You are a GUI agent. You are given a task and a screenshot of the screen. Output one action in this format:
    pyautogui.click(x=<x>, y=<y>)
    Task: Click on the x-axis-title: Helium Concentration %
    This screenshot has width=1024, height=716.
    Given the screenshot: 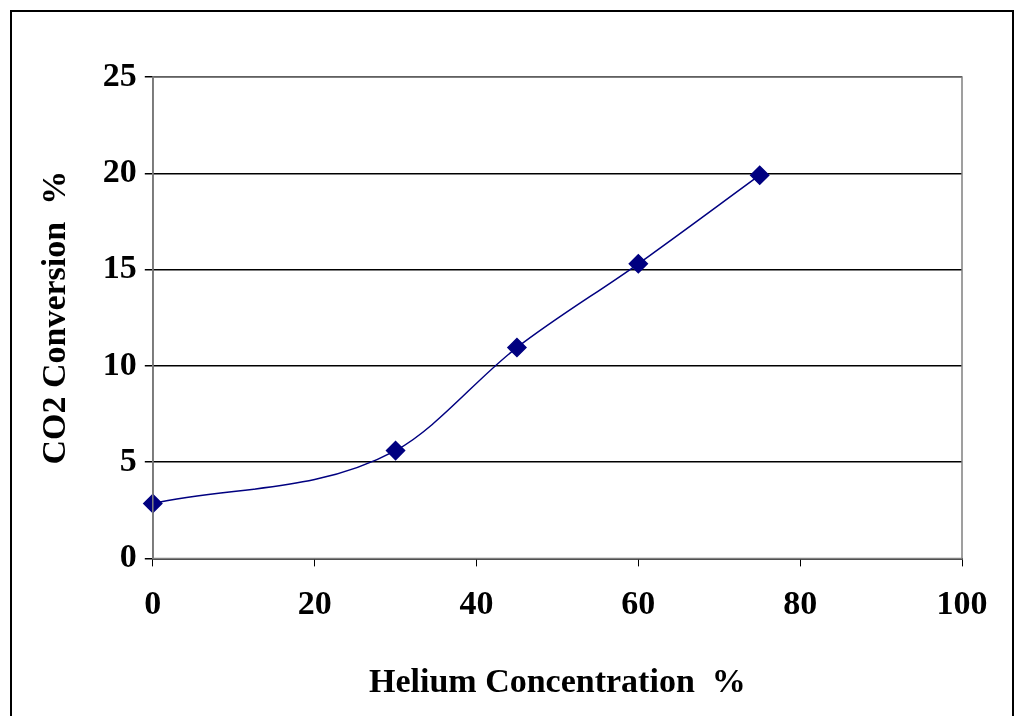 What is the action you would take?
    pyautogui.click(x=557, y=681)
    